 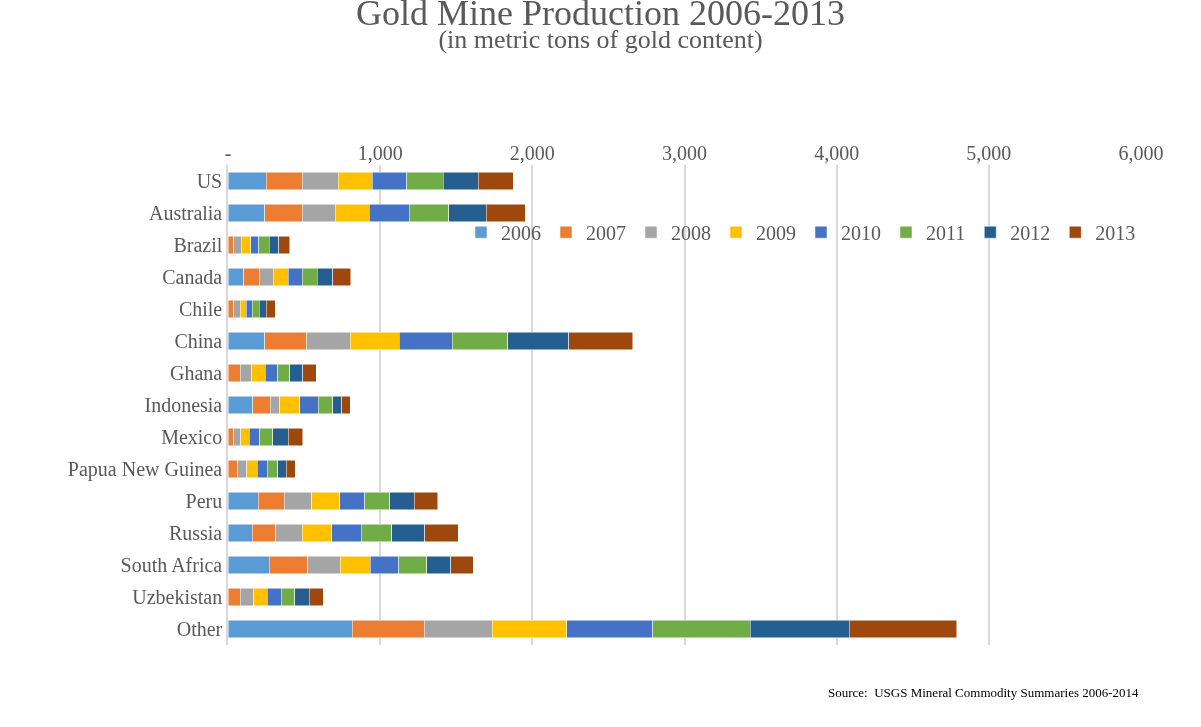 What do you see at coordinates (989, 153) in the screenshot?
I see `x-tick-label: 5,000` at bounding box center [989, 153].